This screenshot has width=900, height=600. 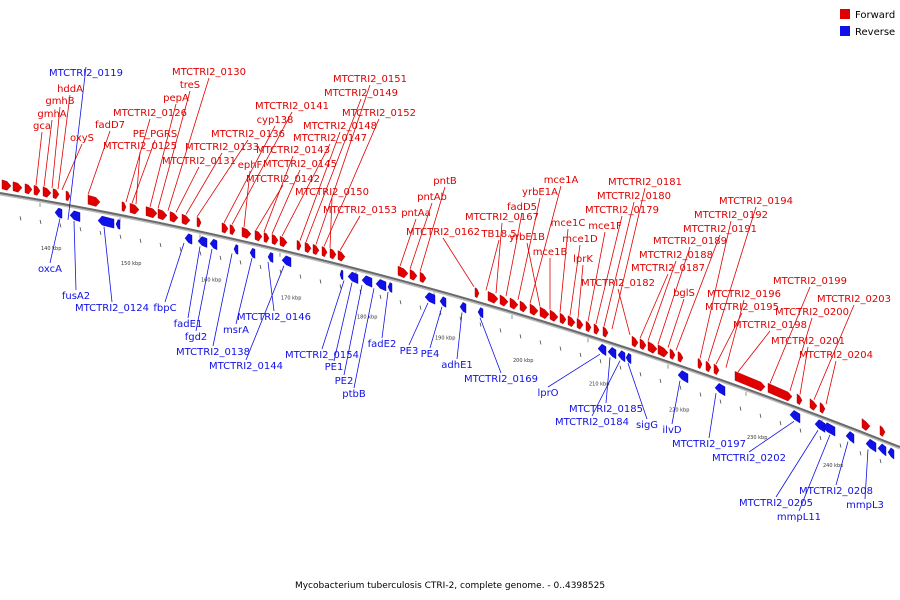 What do you see at coordinates (360, 210) in the screenshot?
I see `gene-label: MTCTRI2_0153` at bounding box center [360, 210].